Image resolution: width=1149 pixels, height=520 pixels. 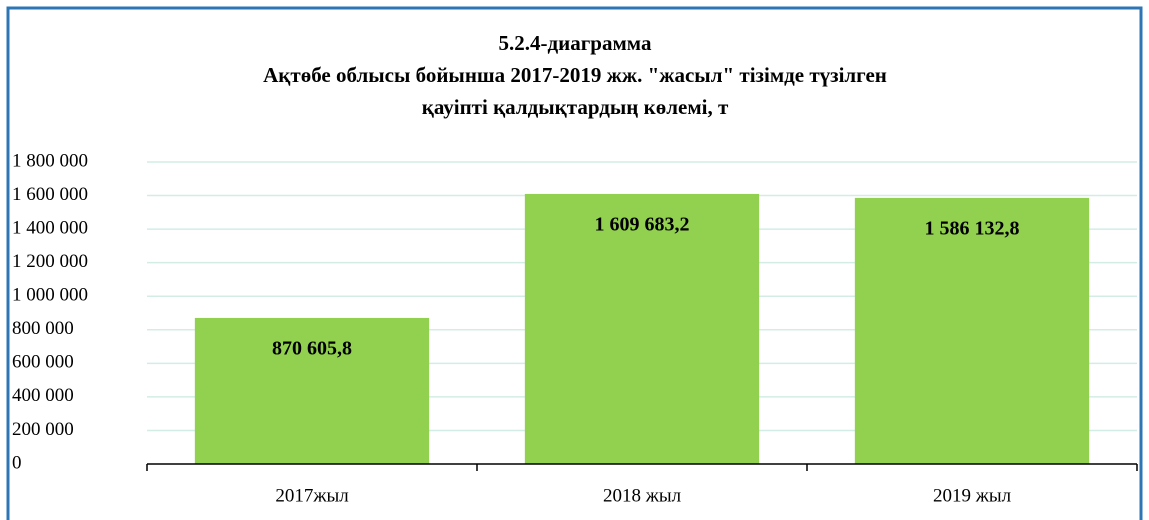 I want to click on y-tick-label: 800 000, so click(x=43, y=328).